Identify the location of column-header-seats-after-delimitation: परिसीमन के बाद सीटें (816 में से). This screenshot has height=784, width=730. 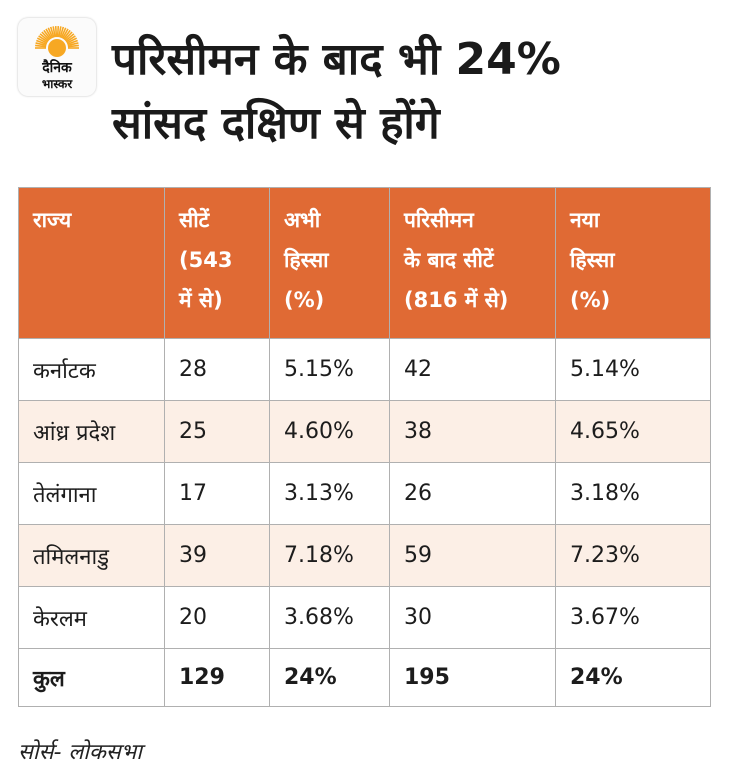
(472, 263).